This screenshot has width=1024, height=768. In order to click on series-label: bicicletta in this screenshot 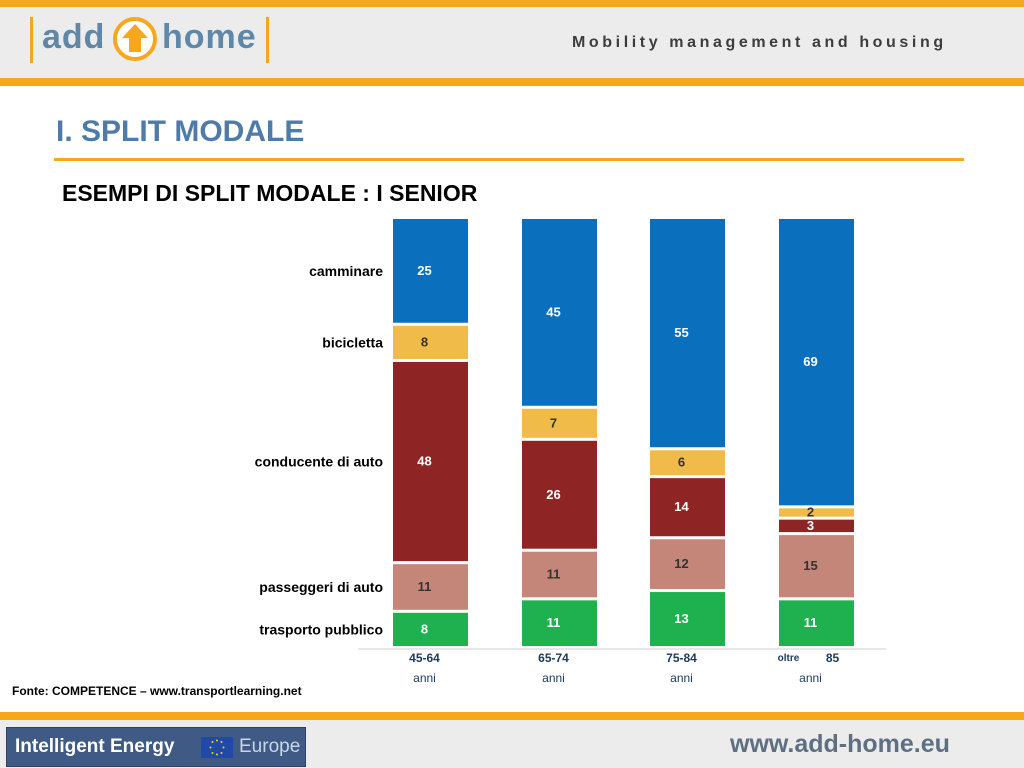, I will do `click(352, 342)`.